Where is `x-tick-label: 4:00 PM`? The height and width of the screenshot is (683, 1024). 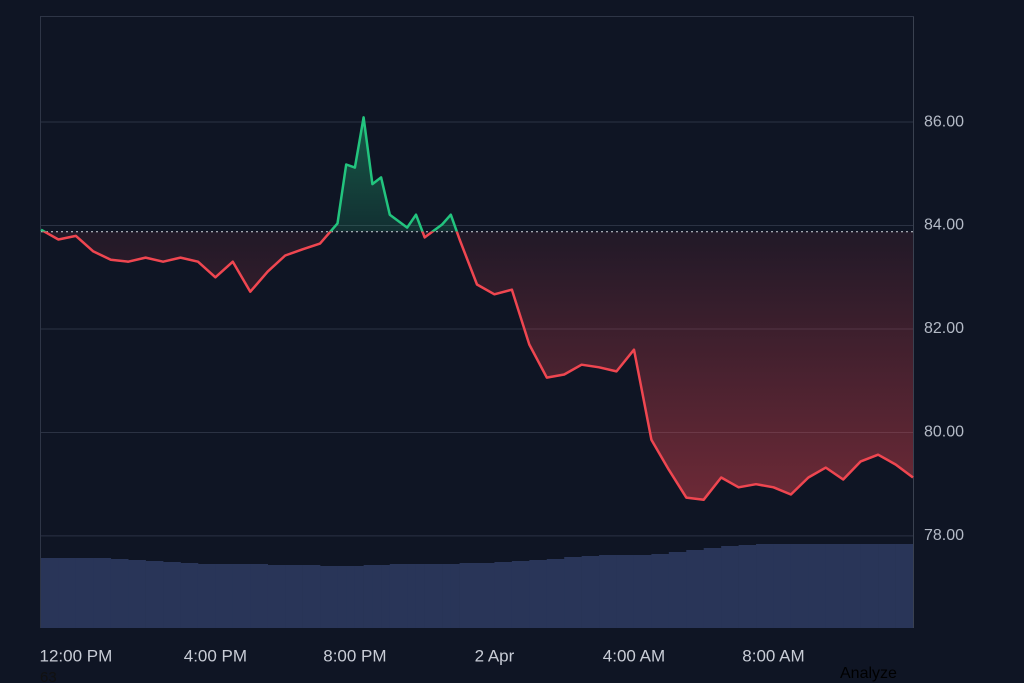 x-tick-label: 4:00 PM is located at coordinates (215, 655).